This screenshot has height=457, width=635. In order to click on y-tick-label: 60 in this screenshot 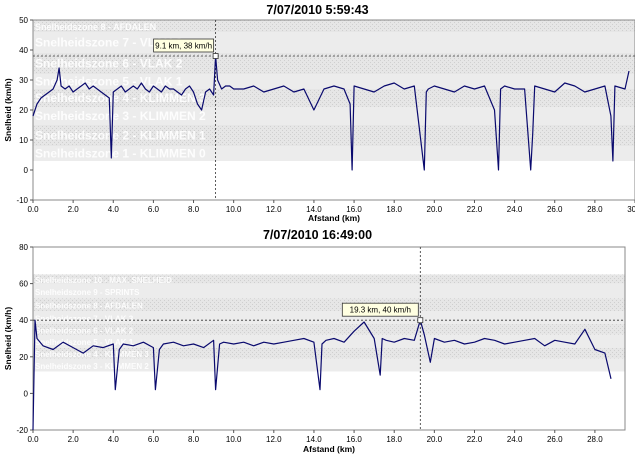, I will do `click(23, 284)`.